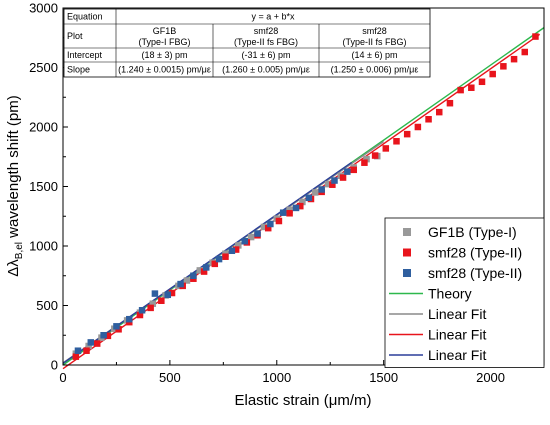 The height and width of the screenshot is (425, 550). I want to click on x-tick-label: 0, so click(62, 377).